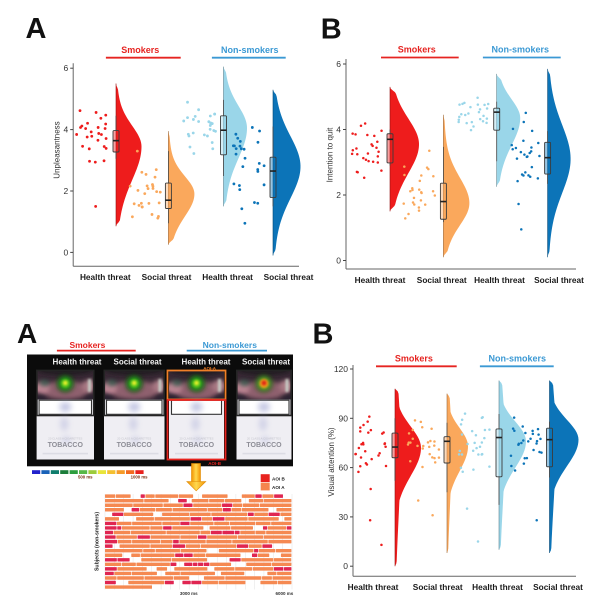  I want to click on svg-text: AOI-A, so click(209, 368).